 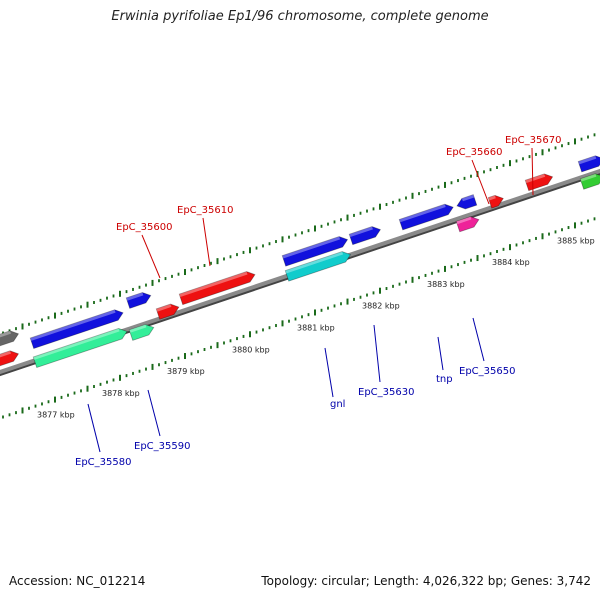 What do you see at coordinates (103, 462) in the screenshot?
I see `gene-label: EpC_35580` at bounding box center [103, 462].